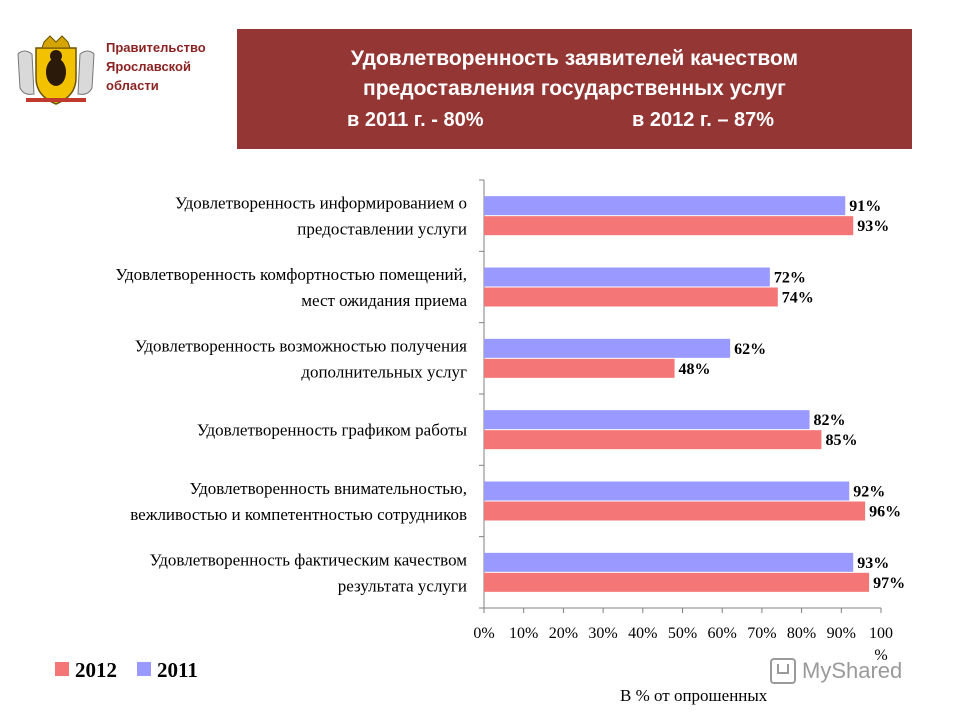 Image resolution: width=960 pixels, height=720 pixels. I want to click on data-label-2011: 82%, so click(830, 420).